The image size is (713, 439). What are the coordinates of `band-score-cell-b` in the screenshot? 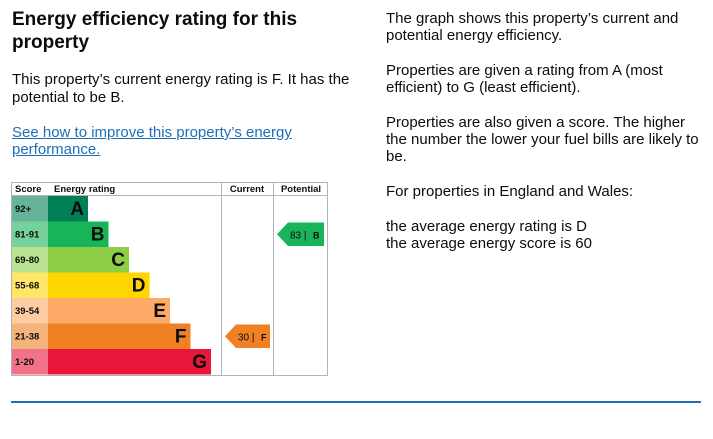 It's located at (30, 234).